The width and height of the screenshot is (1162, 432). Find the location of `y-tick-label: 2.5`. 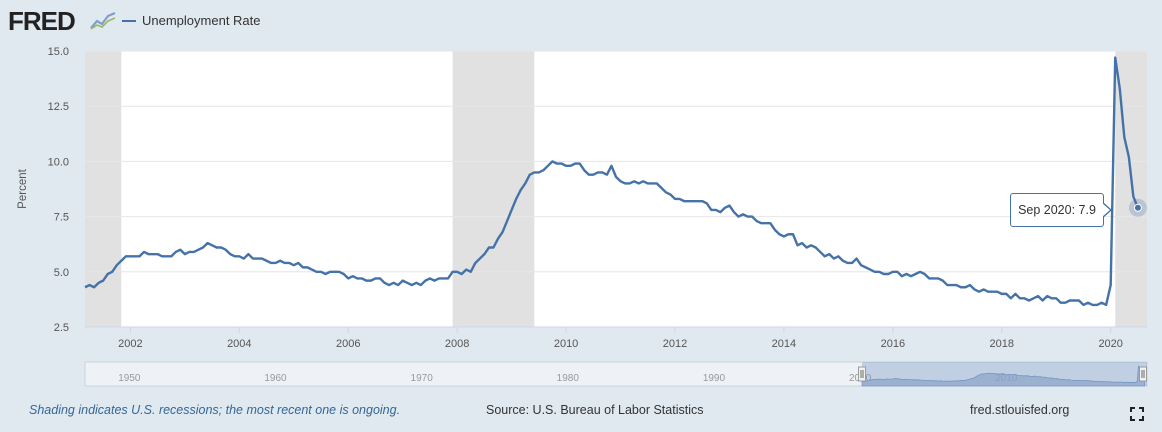

y-tick-label: 2.5 is located at coordinates (61, 328).